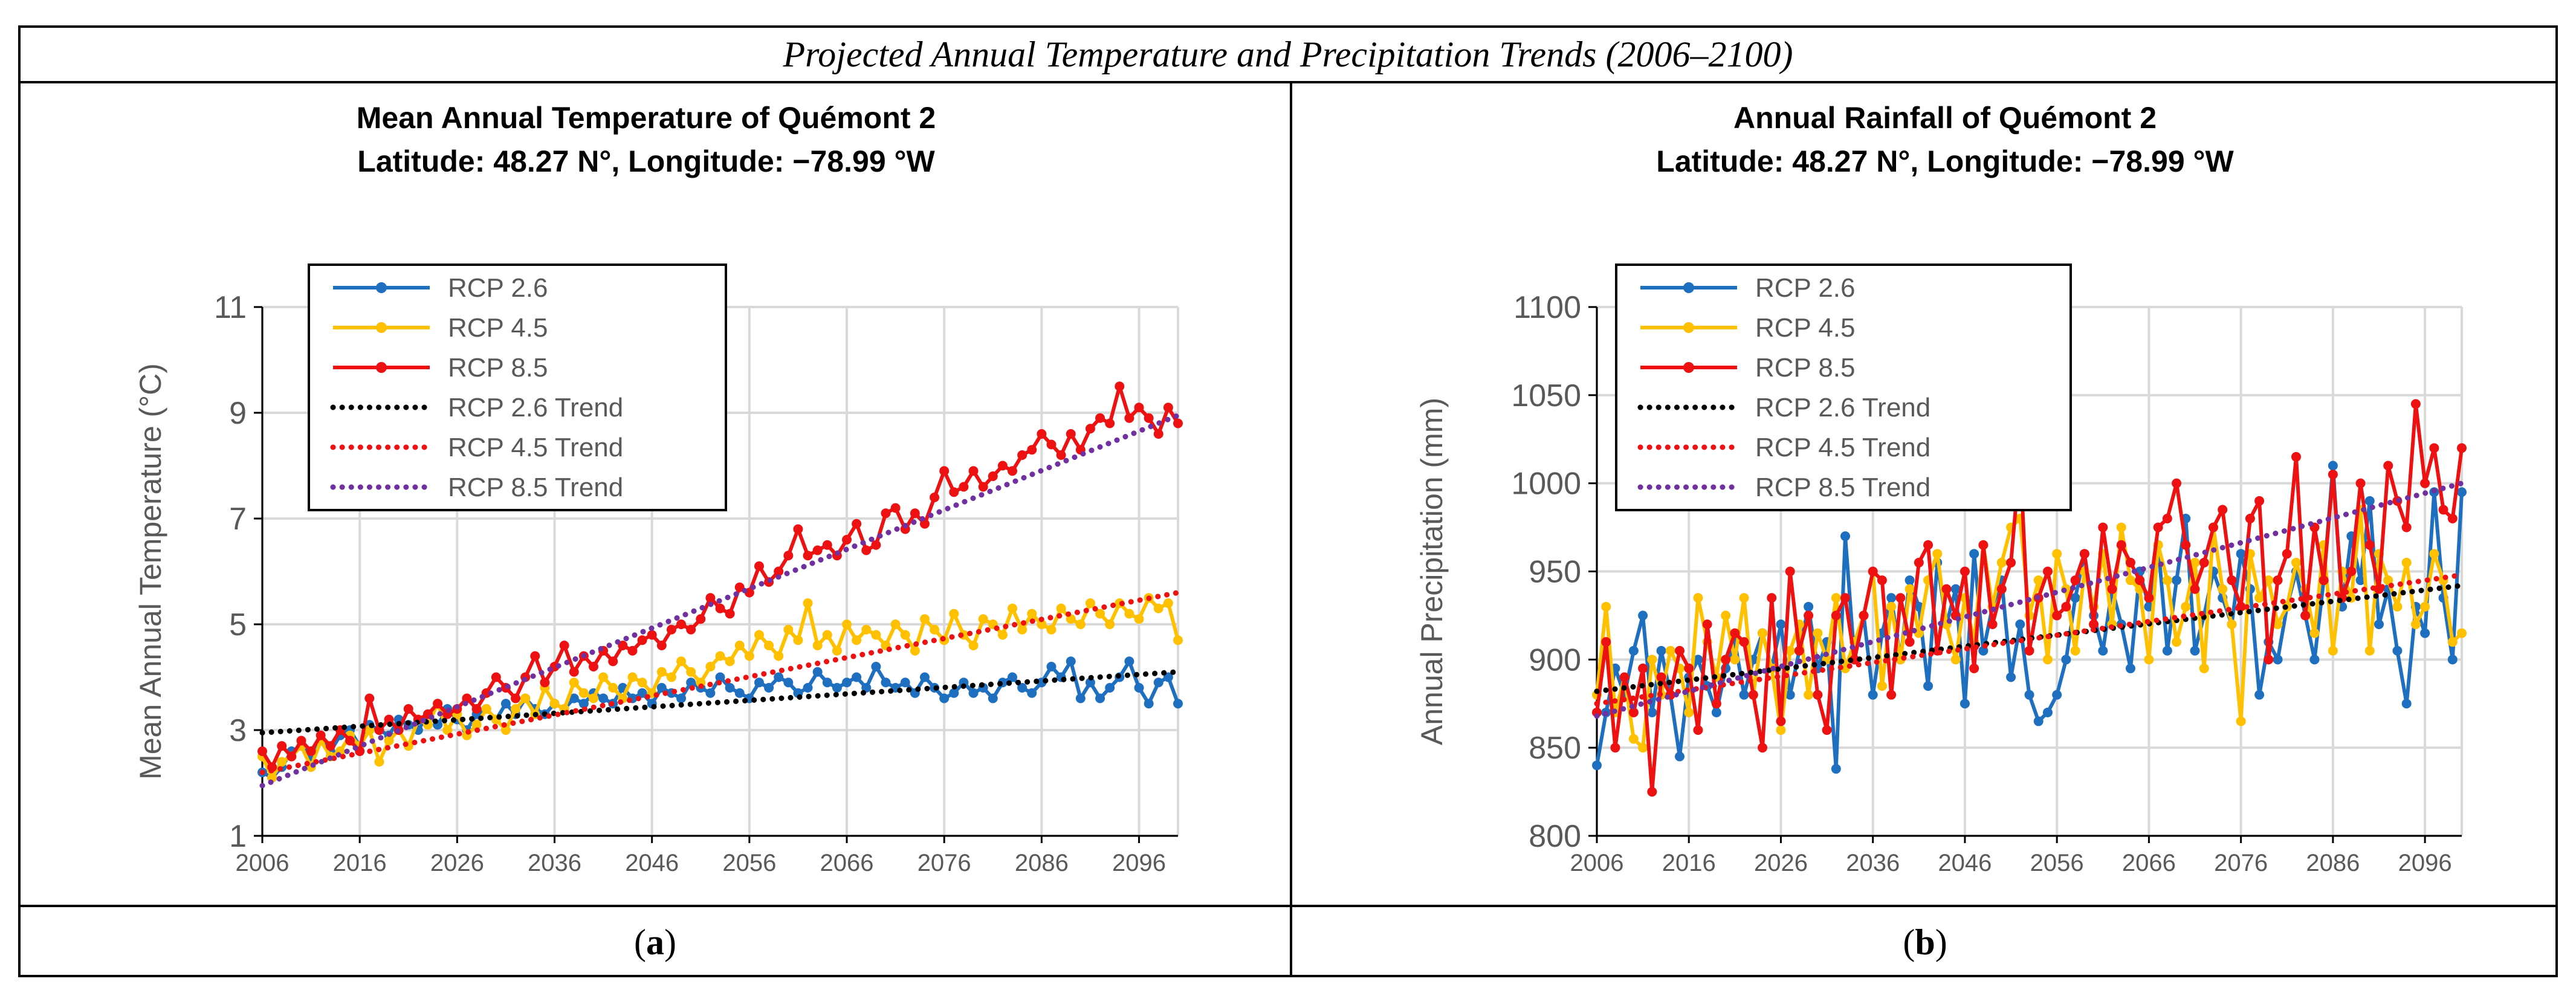 The height and width of the screenshot is (996, 2576). I want to click on chart-b-legend-rcp-4-5-label: RCP 4.5, so click(1805, 328).